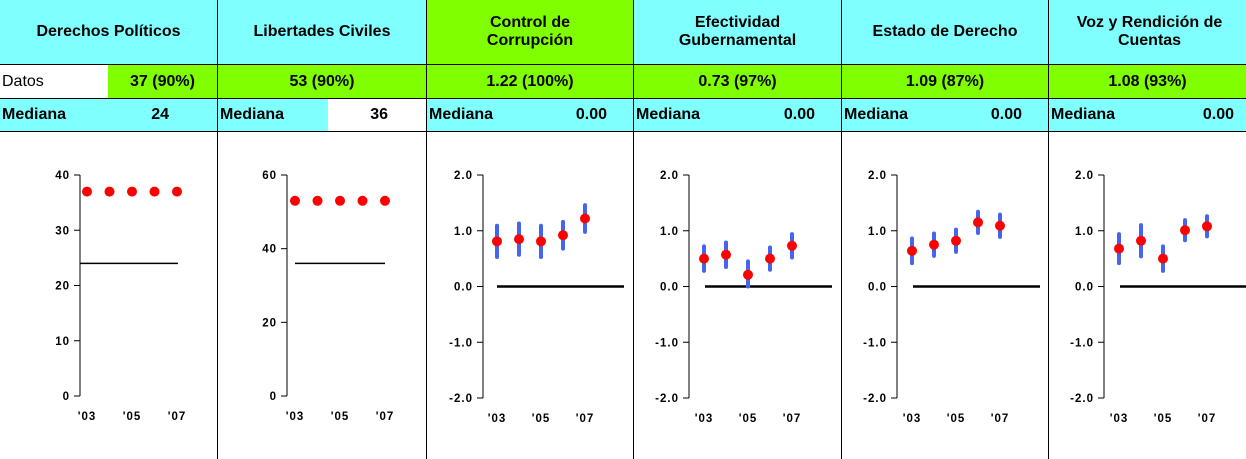 The width and height of the screenshot is (1246, 459). Describe the element at coordinates (54, 81) in the screenshot. I see `data-label: Datos` at that location.